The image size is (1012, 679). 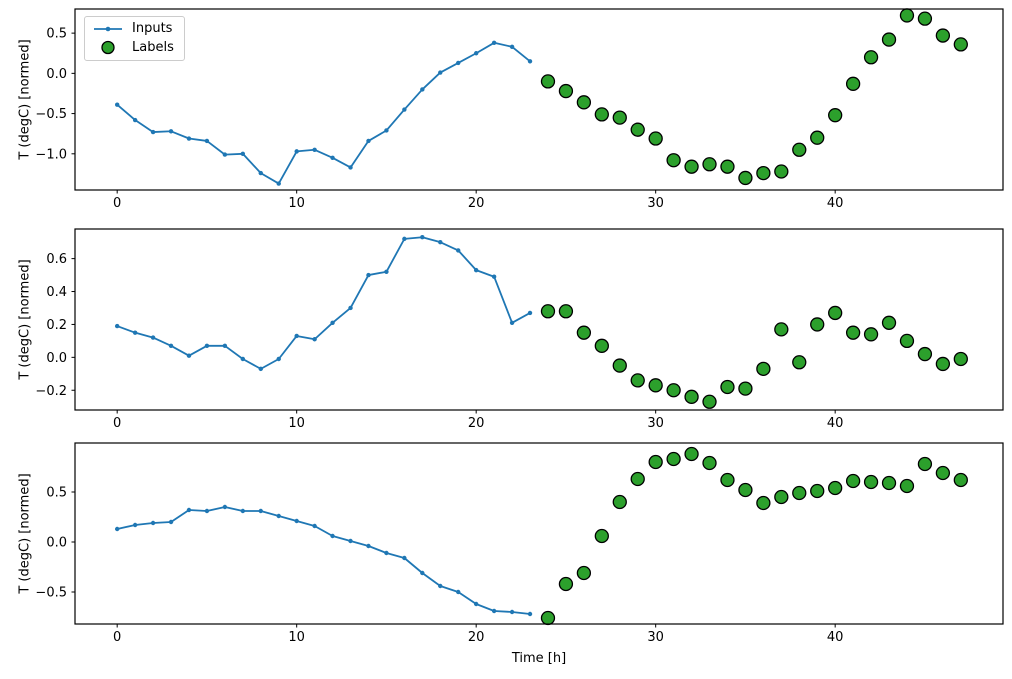 I want to click on legend-item-labels: Labels, so click(x=133, y=47).